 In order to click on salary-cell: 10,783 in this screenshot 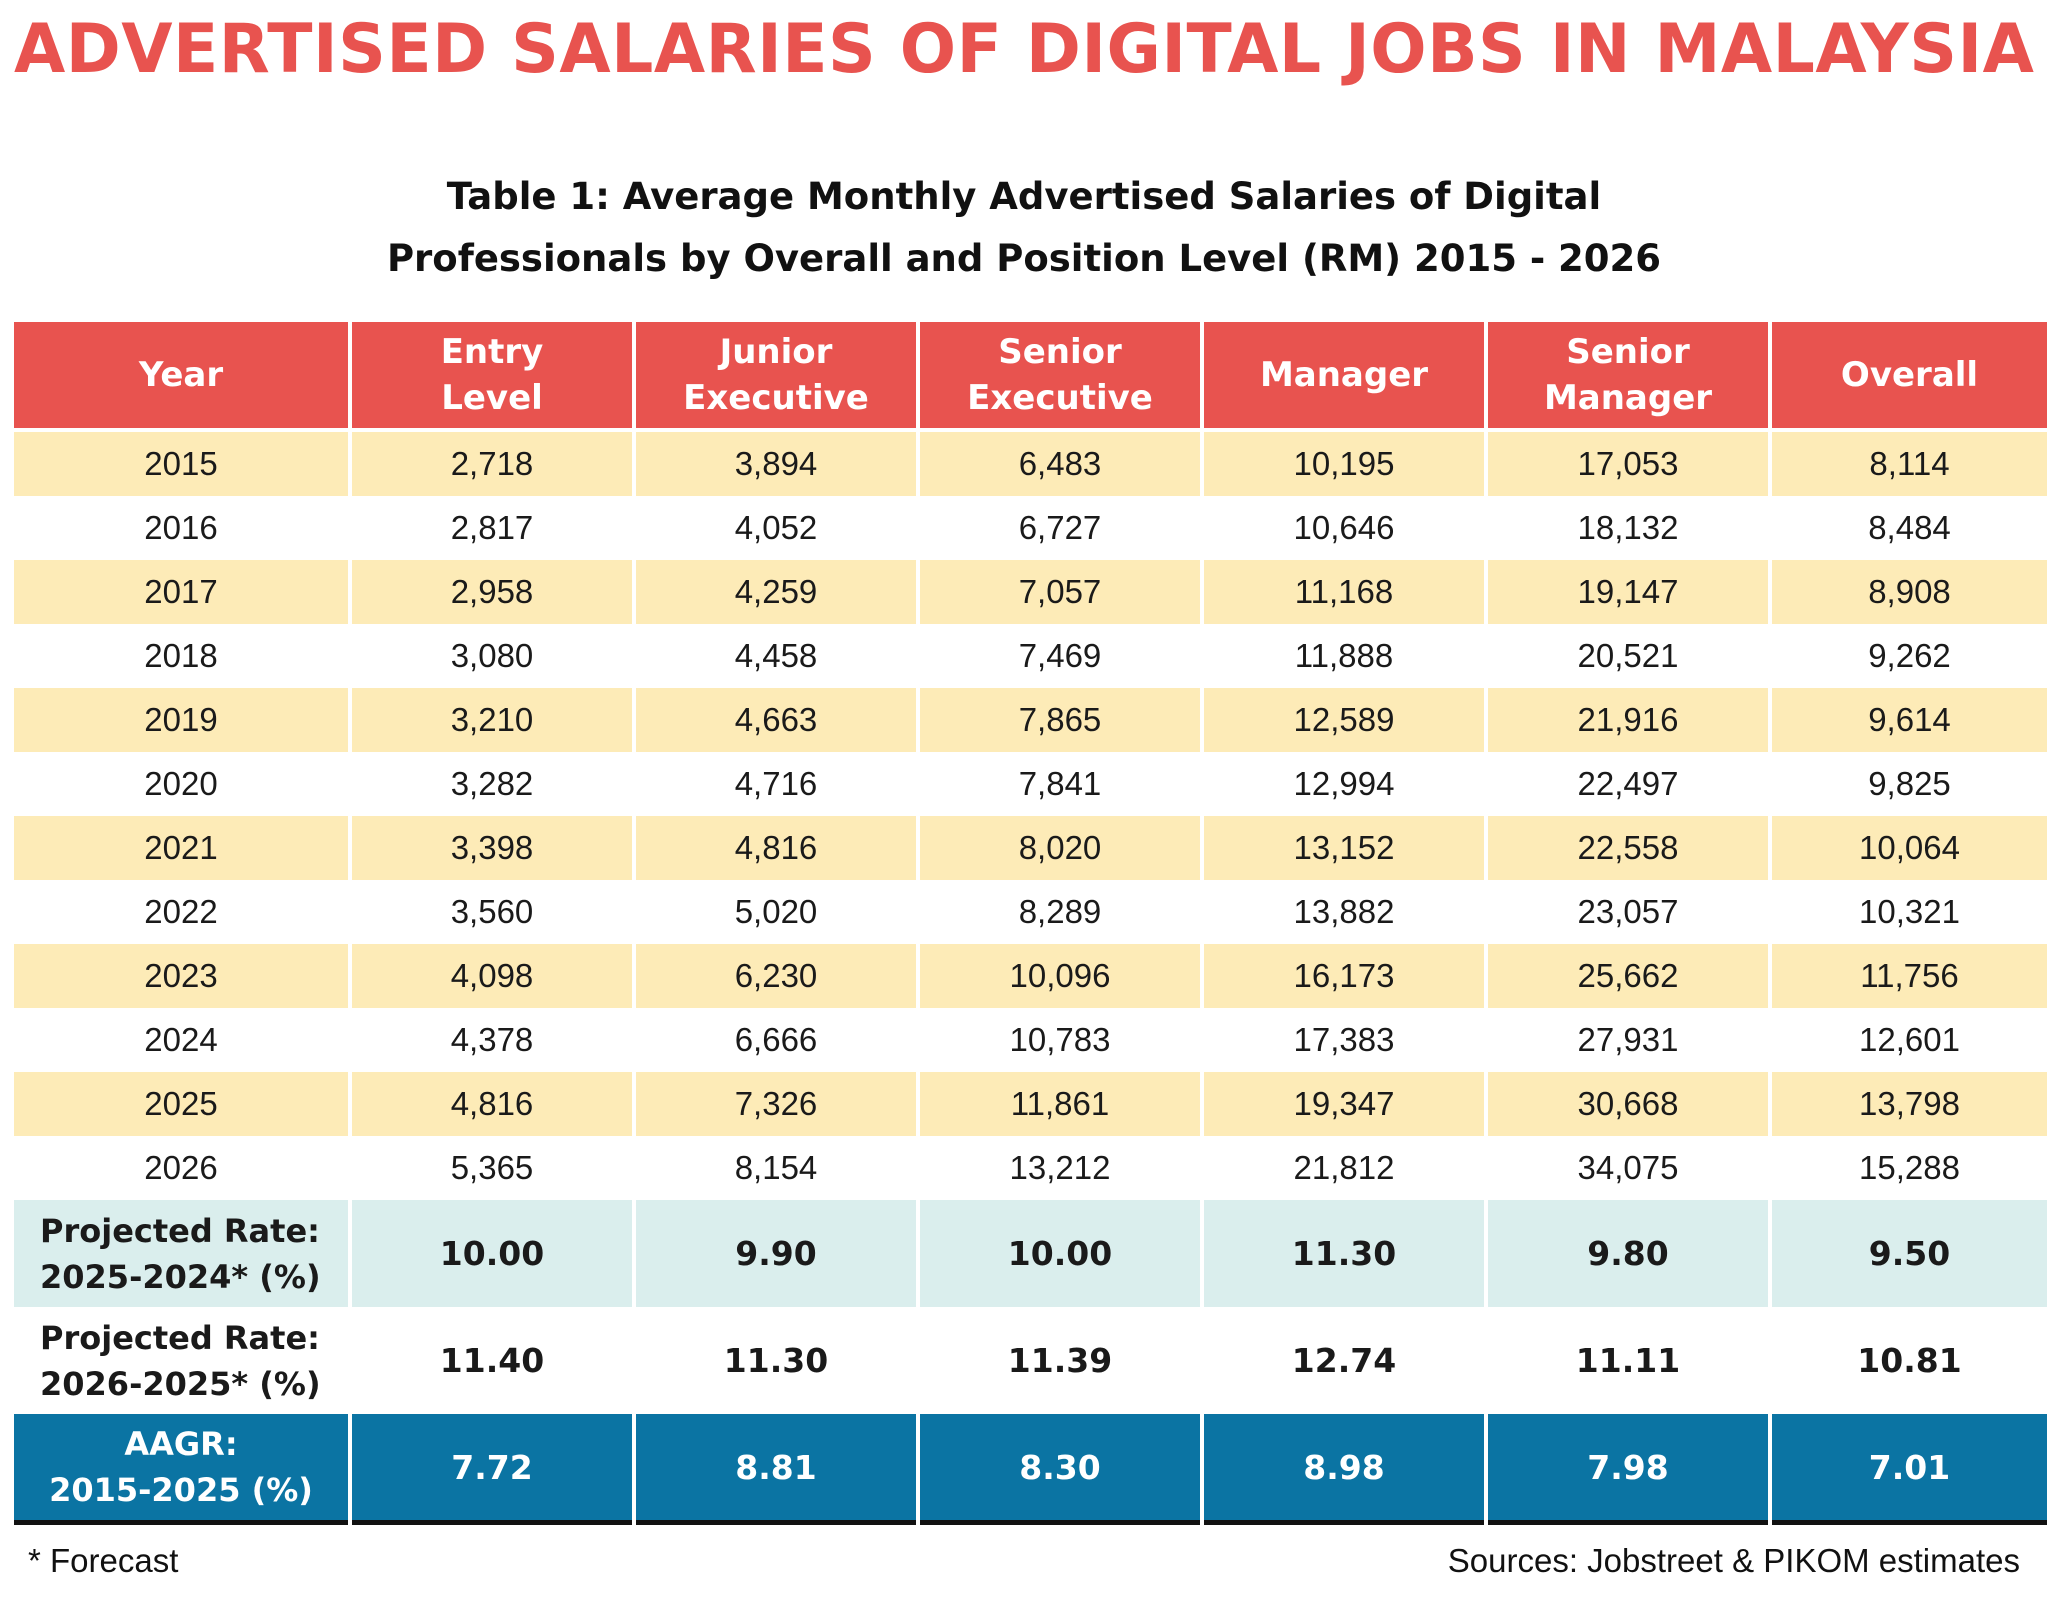, I will do `click(1060, 1040)`.